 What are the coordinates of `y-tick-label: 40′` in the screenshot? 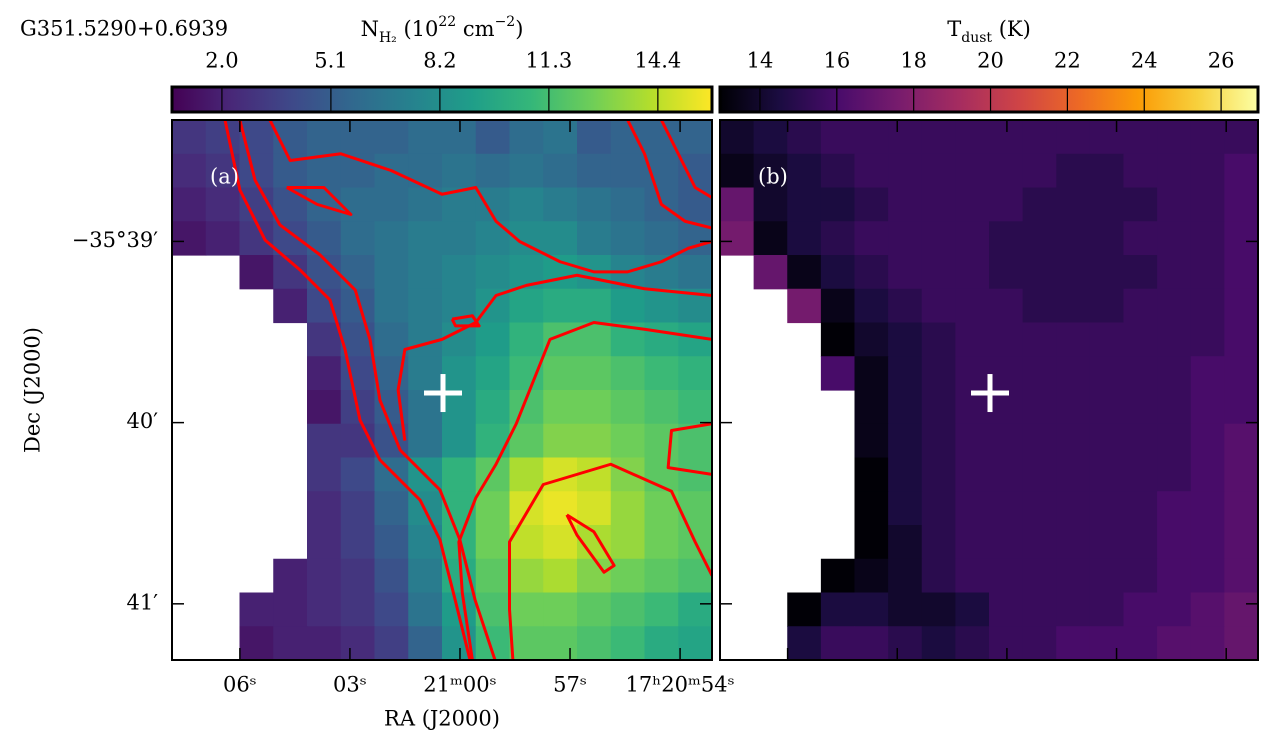 It's located at (143, 421).